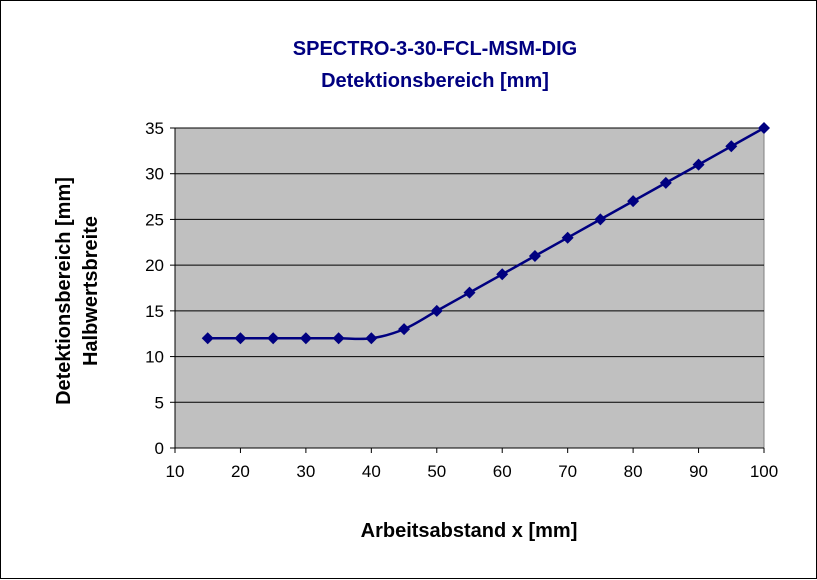  Describe the element at coordinates (154, 174) in the screenshot. I see `y-tick-label: 30` at that location.